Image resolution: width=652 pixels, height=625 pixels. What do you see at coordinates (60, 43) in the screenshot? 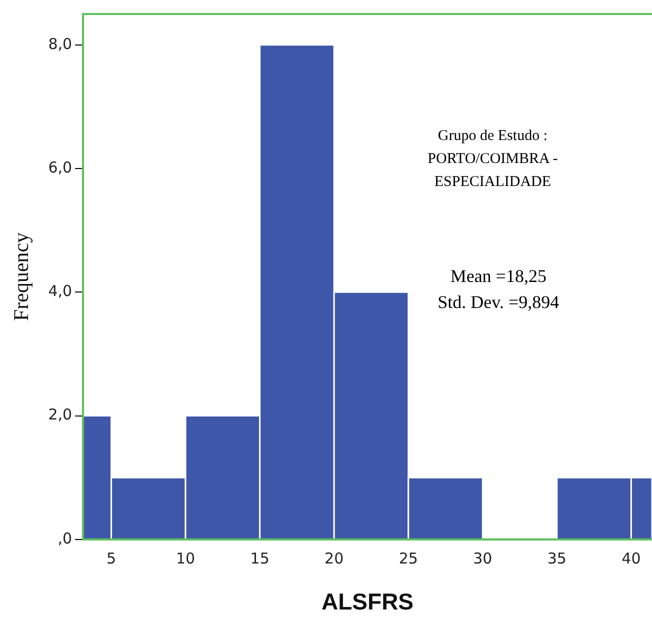
I see `y-tick-label: 8,0` at bounding box center [60, 43].